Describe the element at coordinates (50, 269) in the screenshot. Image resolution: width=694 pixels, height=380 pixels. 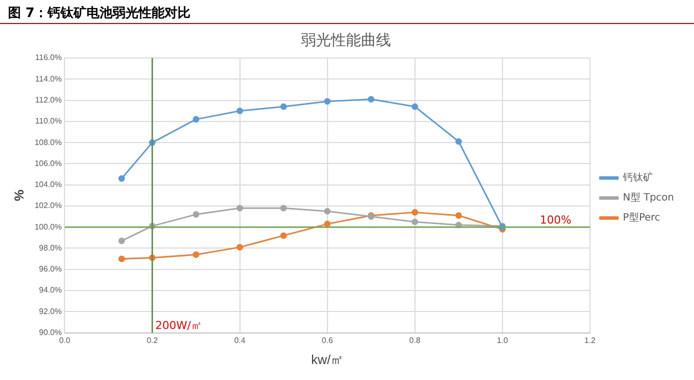
I see `y-tick-label: 96.0%` at that location.